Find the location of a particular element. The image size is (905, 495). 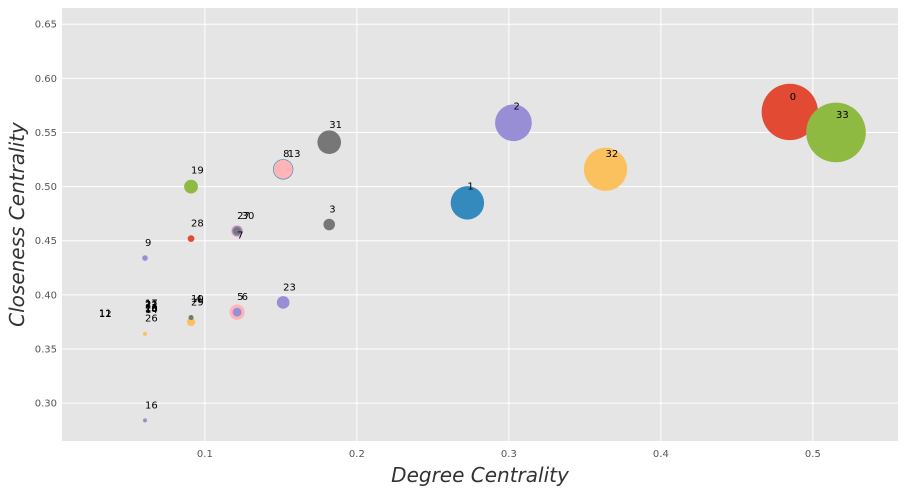

point-label-5: 5 is located at coordinates (240, 297).